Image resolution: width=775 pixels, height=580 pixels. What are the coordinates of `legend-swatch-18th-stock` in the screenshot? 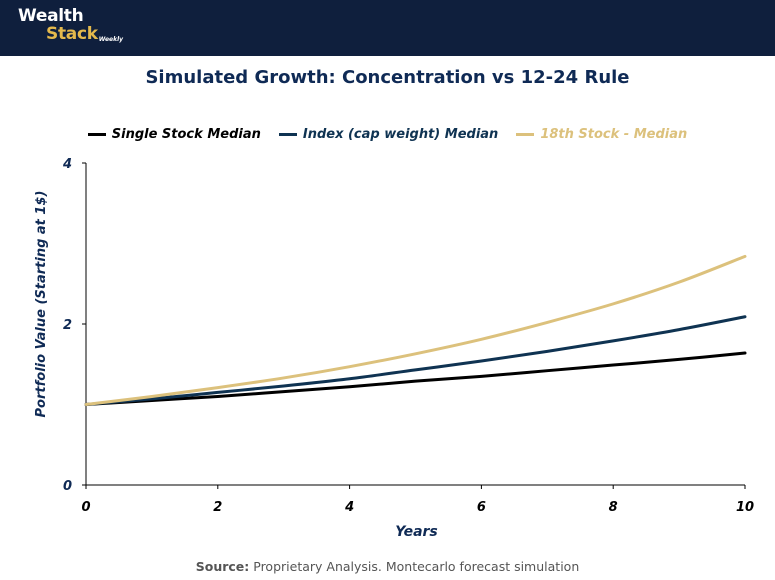 It's located at (525, 134).